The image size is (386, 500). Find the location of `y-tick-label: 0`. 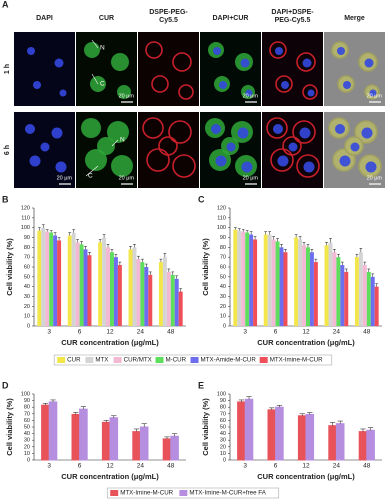

y-tick-label: 0 is located at coordinates (224, 460).